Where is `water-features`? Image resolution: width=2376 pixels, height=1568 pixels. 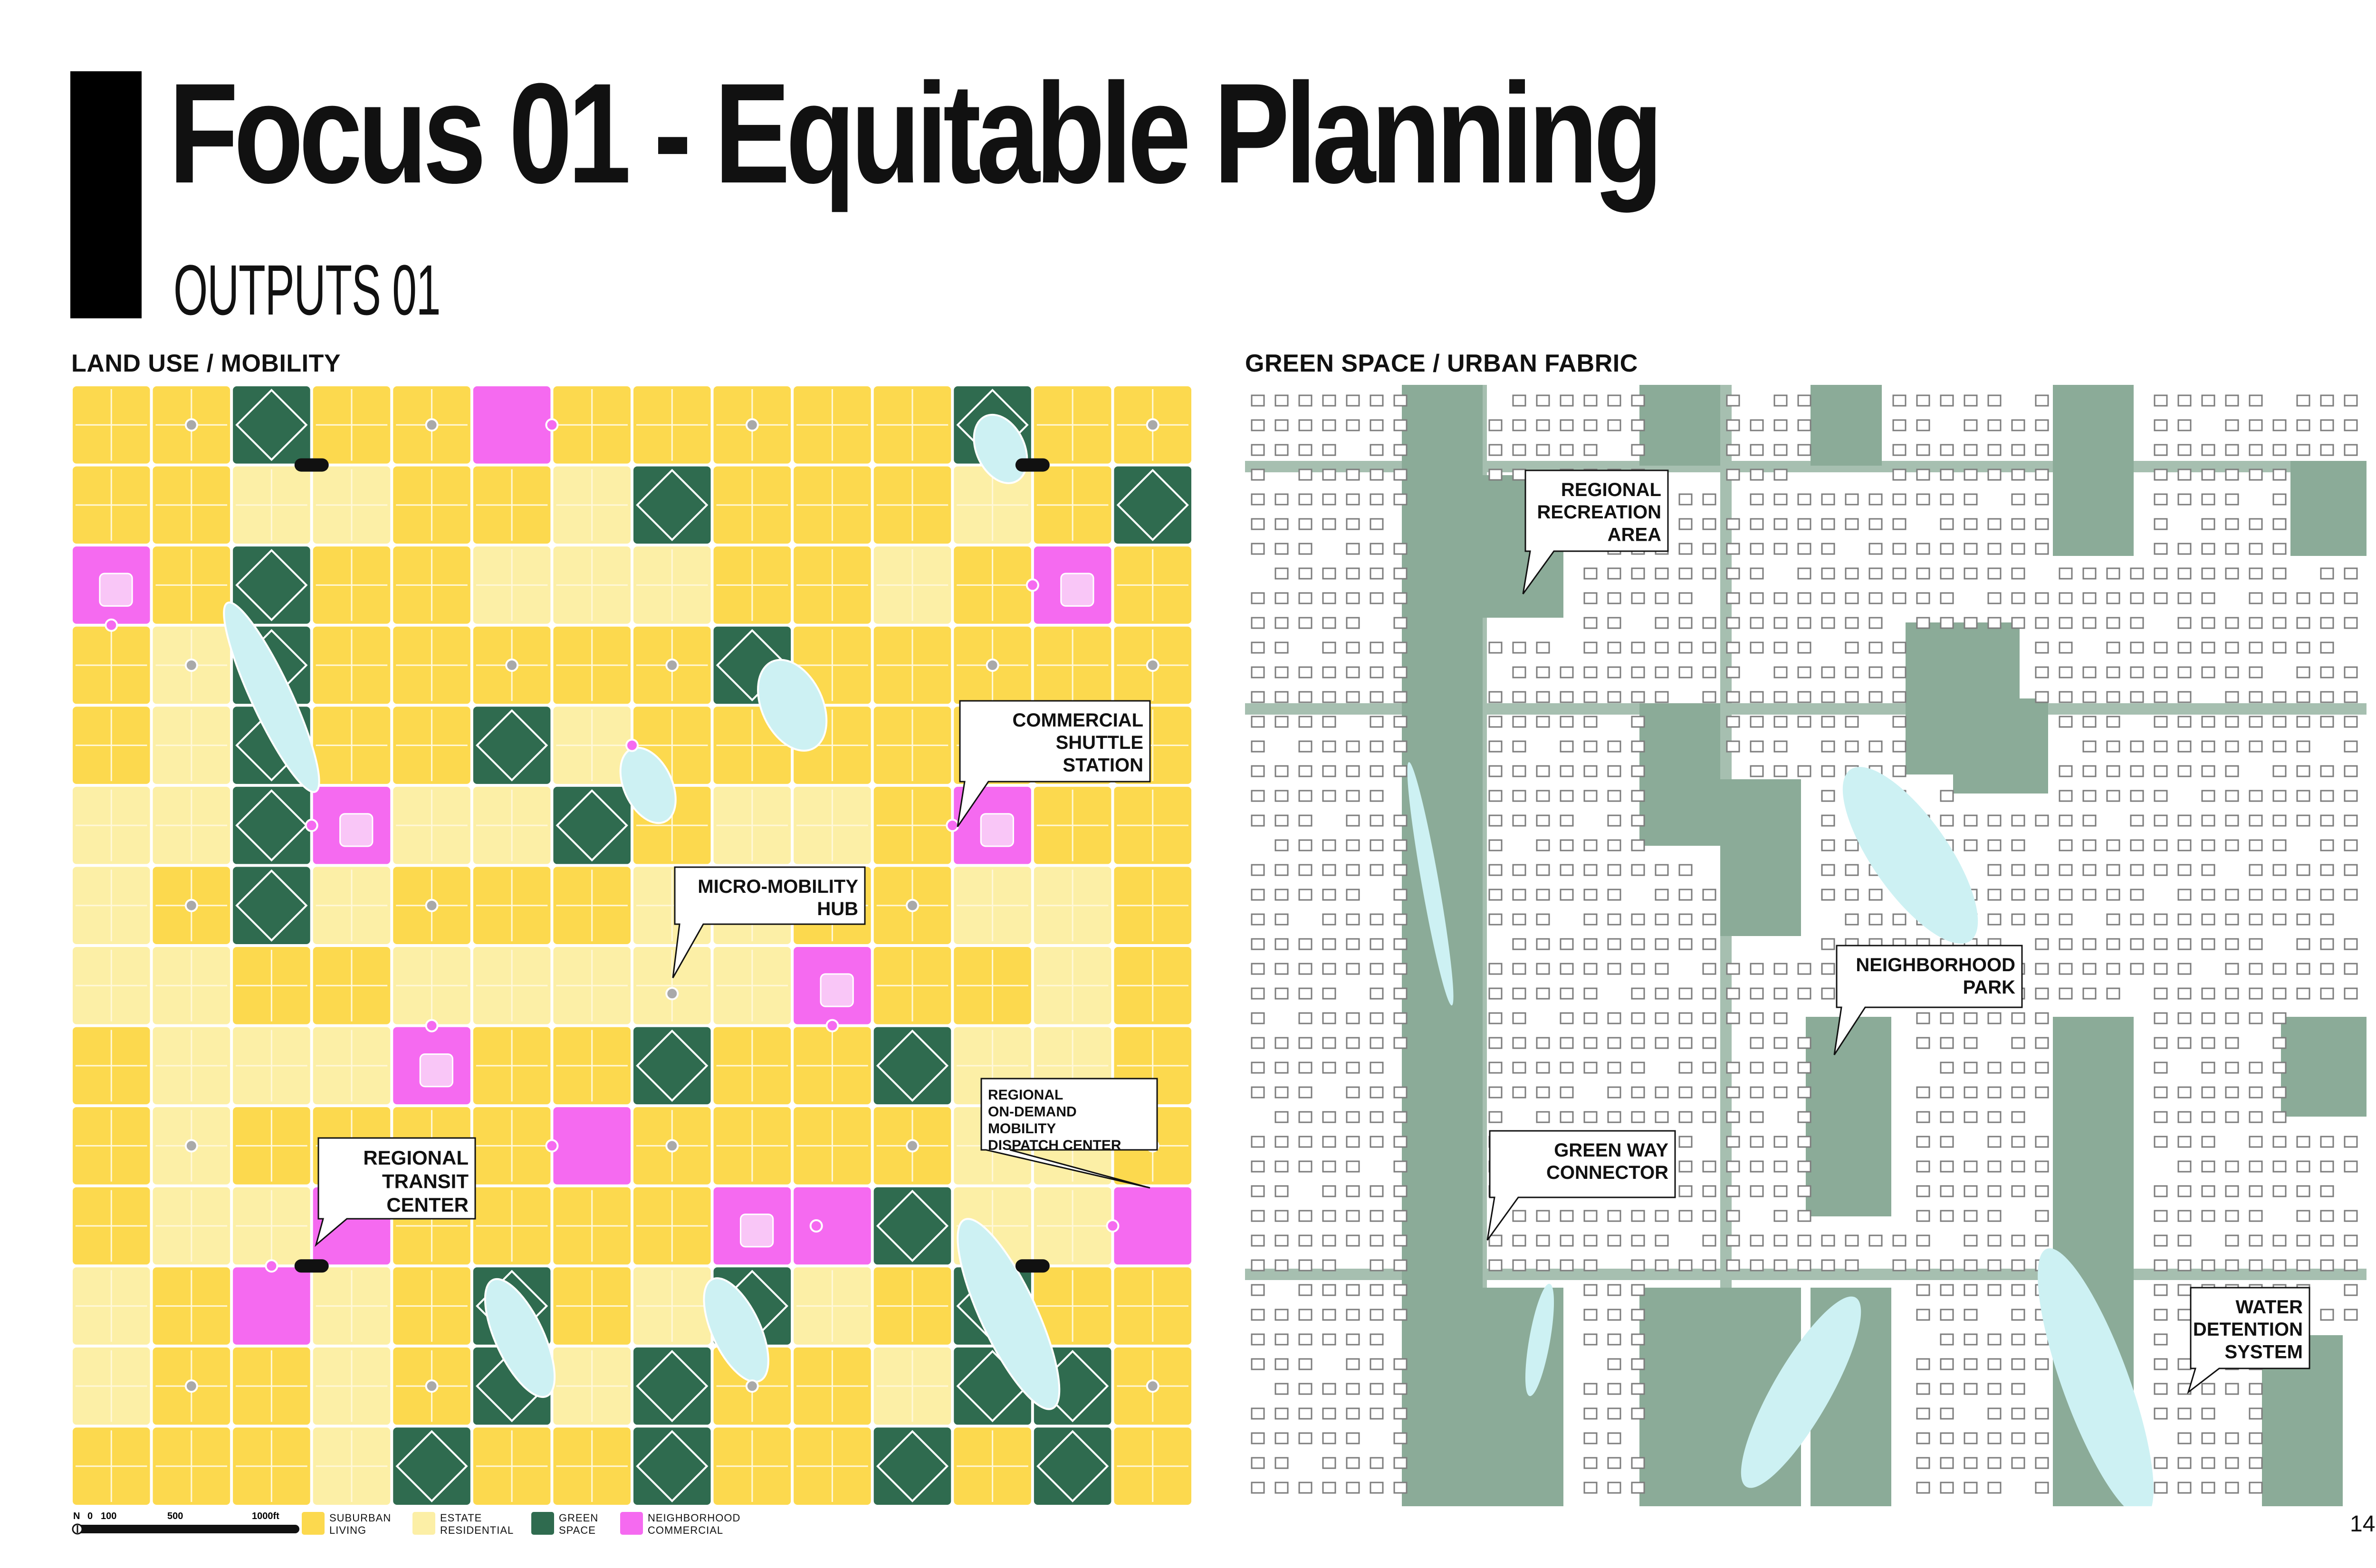
water-features is located at coordinates (1780, 1134).